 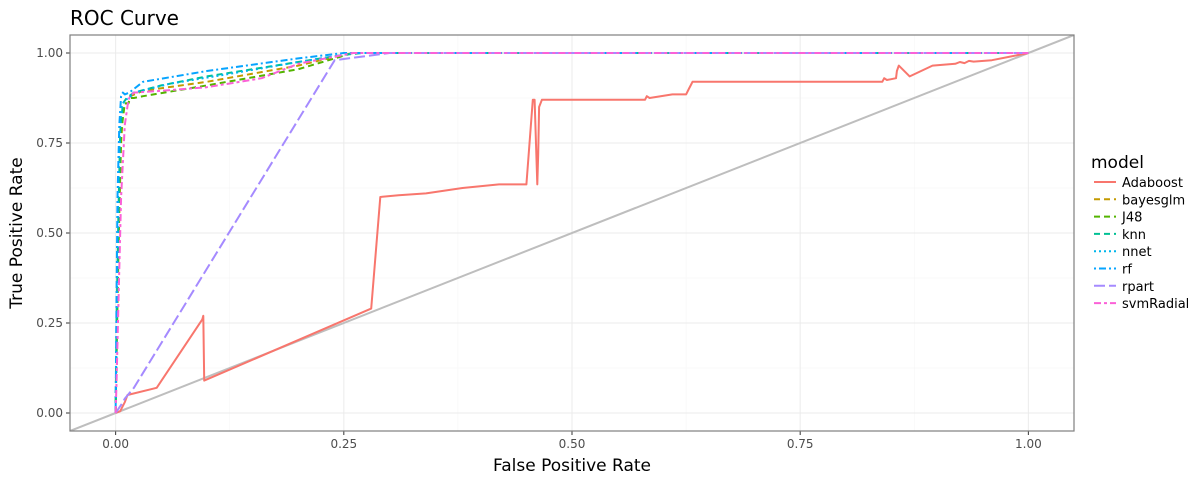 What do you see at coordinates (1028, 444) in the screenshot?
I see `x-tick-label: 1.00` at bounding box center [1028, 444].